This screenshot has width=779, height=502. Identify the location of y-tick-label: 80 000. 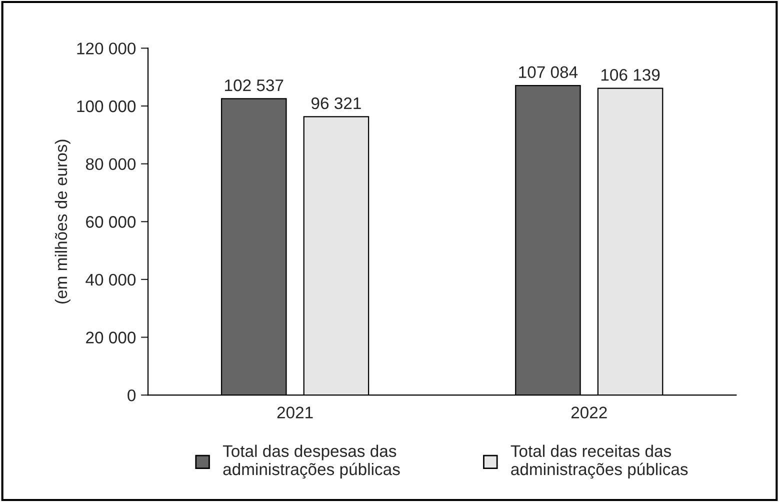
(111, 164).